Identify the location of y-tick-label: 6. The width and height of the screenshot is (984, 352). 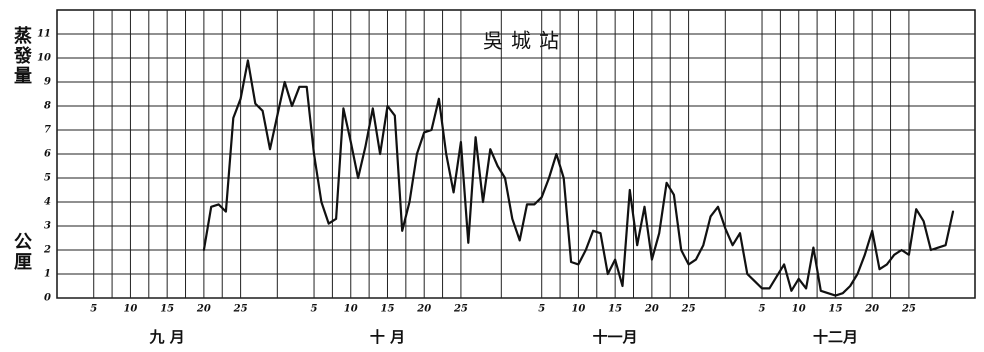
(47, 154).